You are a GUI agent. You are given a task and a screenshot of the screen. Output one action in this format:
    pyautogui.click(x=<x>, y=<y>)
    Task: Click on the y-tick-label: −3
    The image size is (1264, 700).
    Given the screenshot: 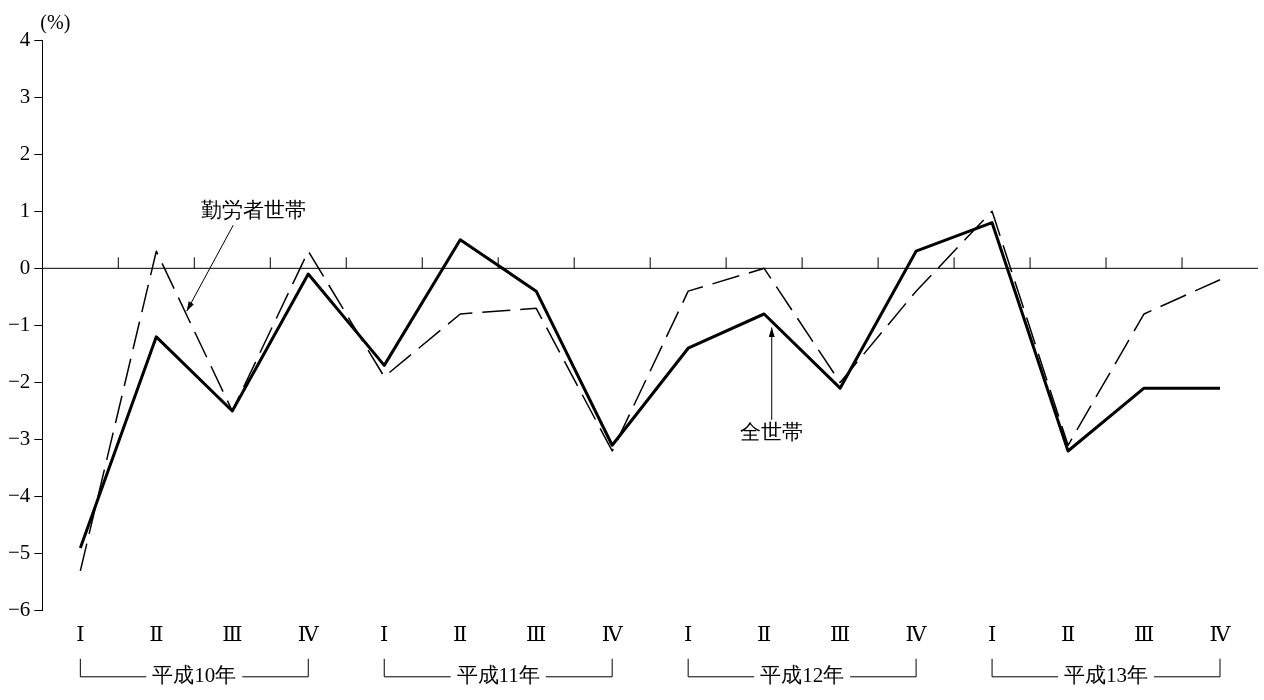 What is the action you would take?
    pyautogui.click(x=19, y=438)
    